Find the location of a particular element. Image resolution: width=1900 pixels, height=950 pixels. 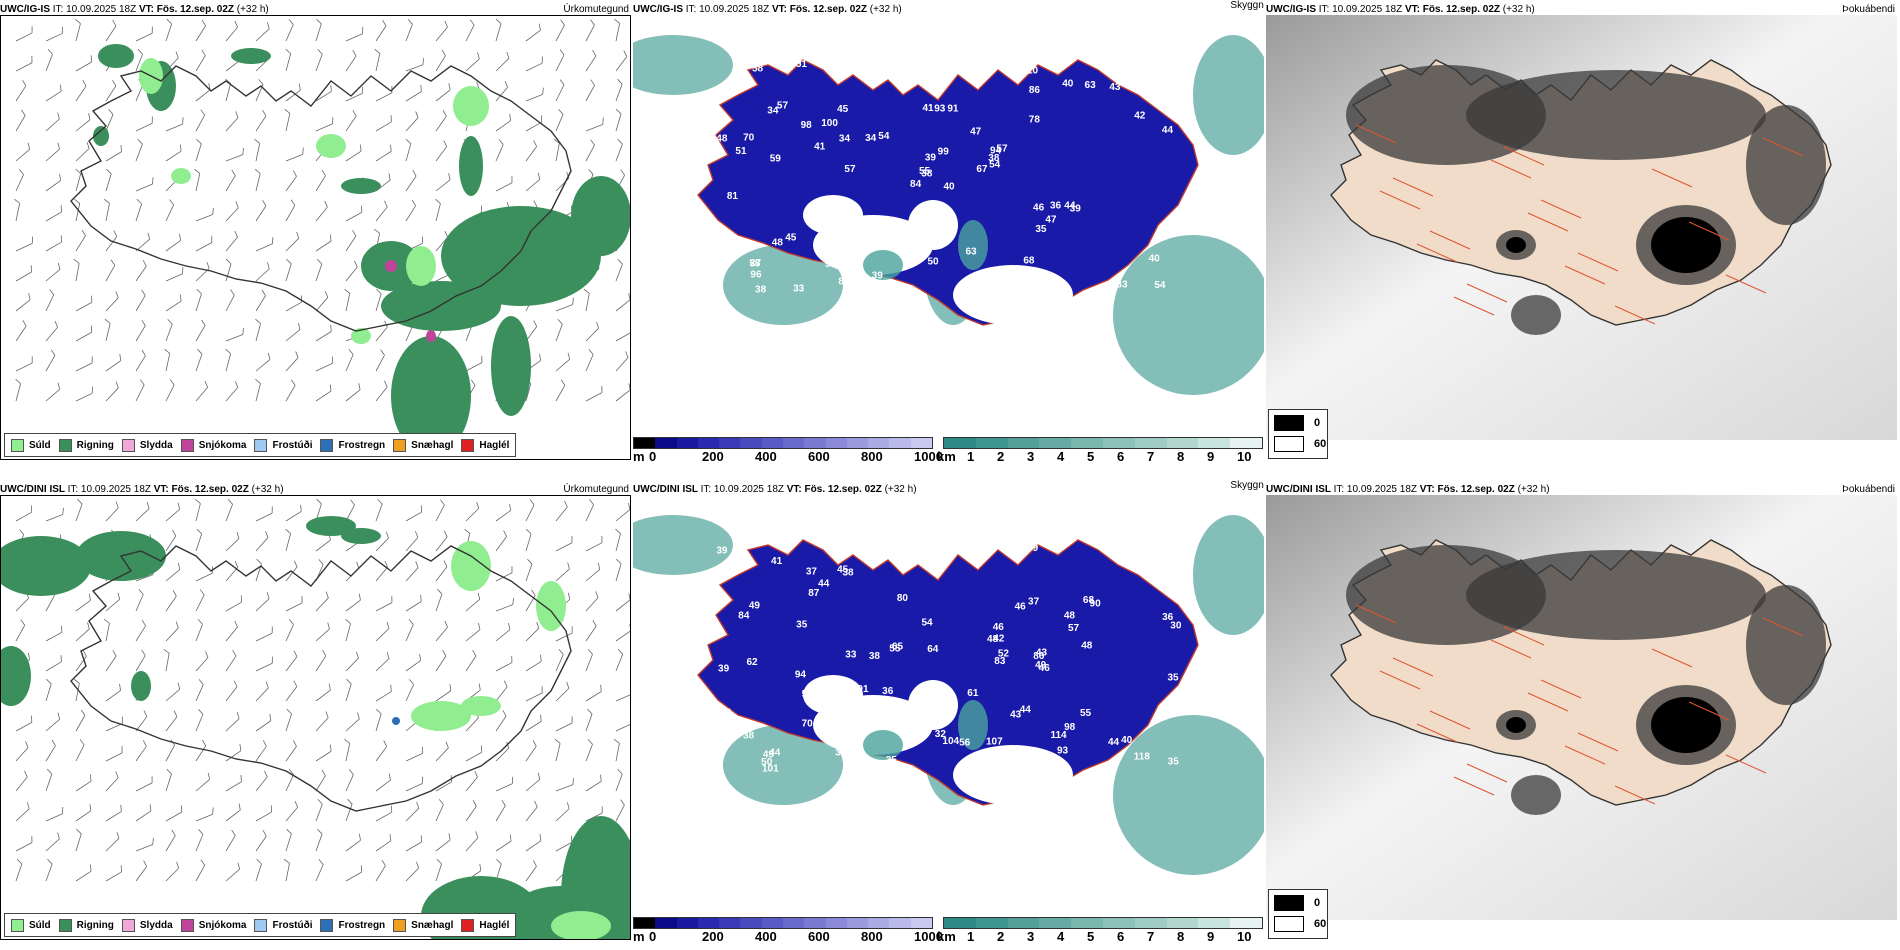

visibility-value: 48 is located at coordinates (722, 138).